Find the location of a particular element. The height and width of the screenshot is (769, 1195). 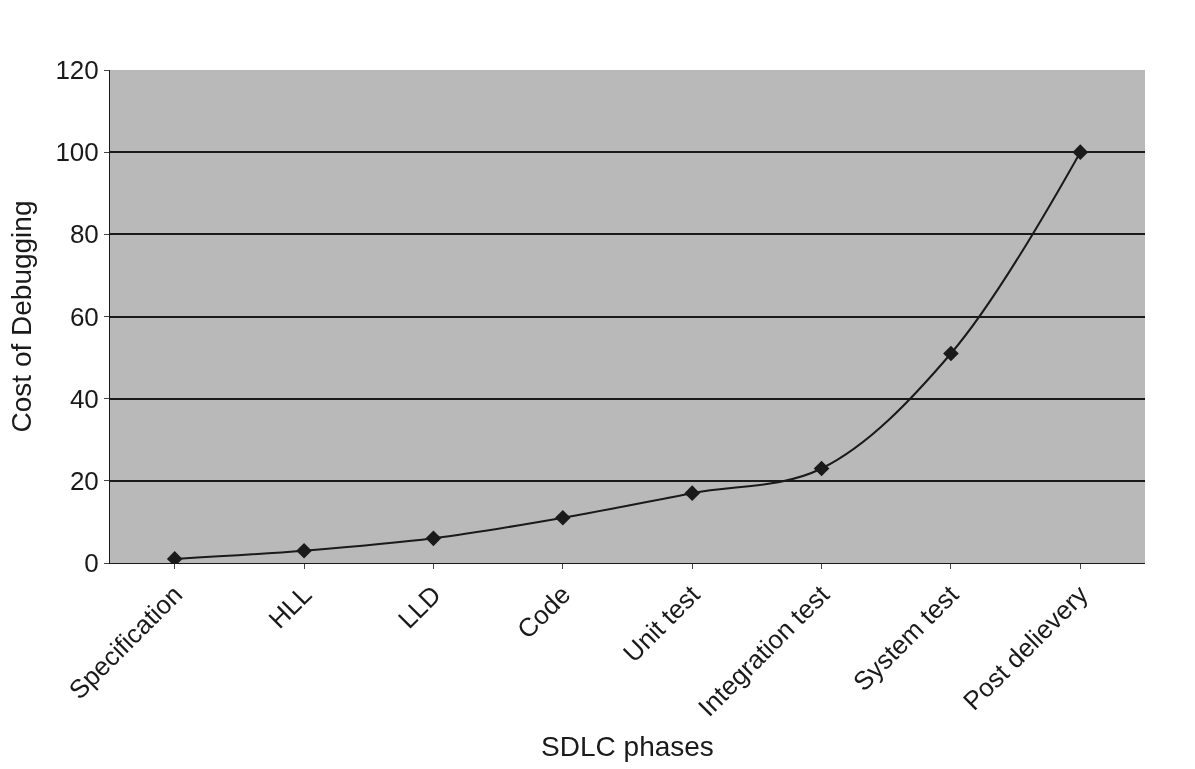

x-axis-title: SDLC phases is located at coordinates (627, 747).